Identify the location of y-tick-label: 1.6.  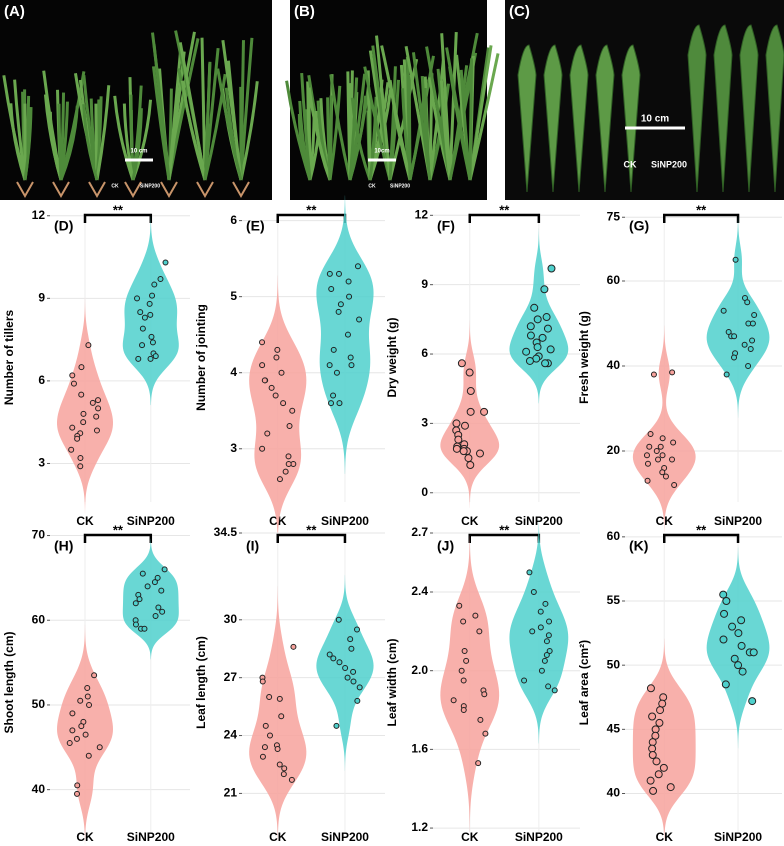
(419, 749).